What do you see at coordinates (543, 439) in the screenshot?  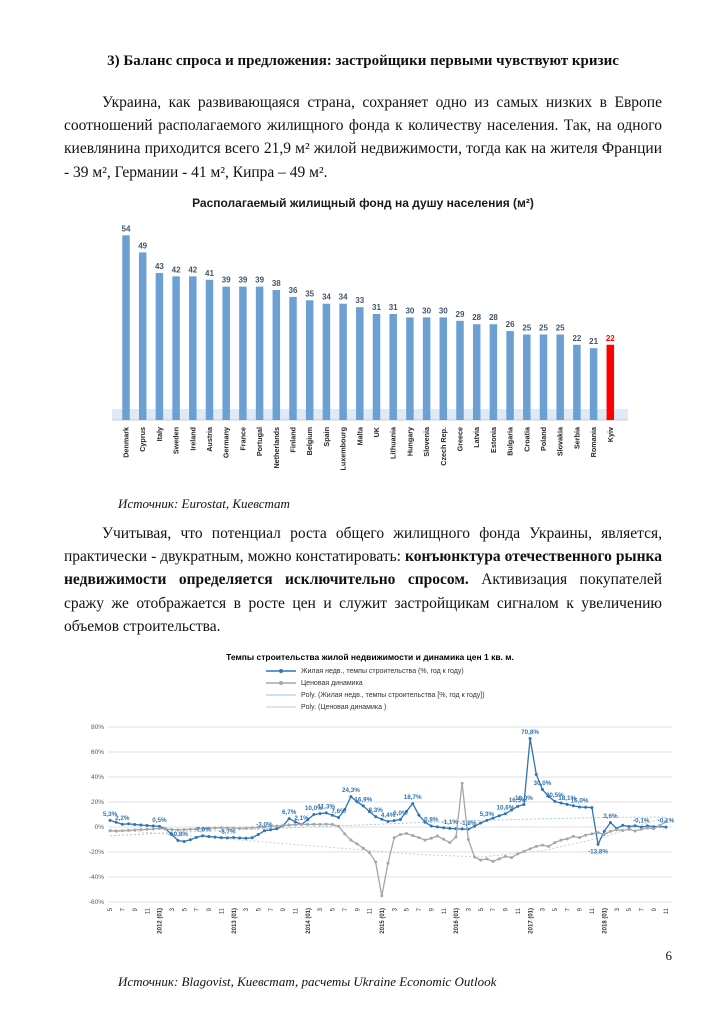 I see `svg-text: Poland` at bounding box center [543, 439].